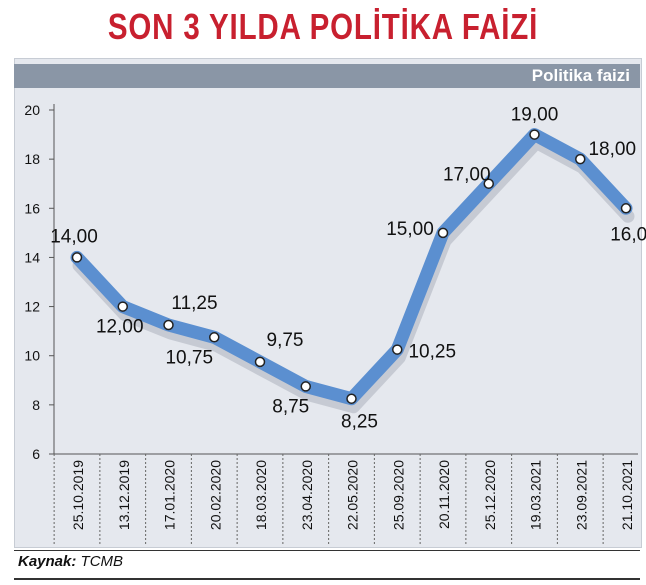 This screenshot has width=646, height=585. Describe the element at coordinates (359, 422) in the screenshot. I see `data-label: 8,25` at that location.